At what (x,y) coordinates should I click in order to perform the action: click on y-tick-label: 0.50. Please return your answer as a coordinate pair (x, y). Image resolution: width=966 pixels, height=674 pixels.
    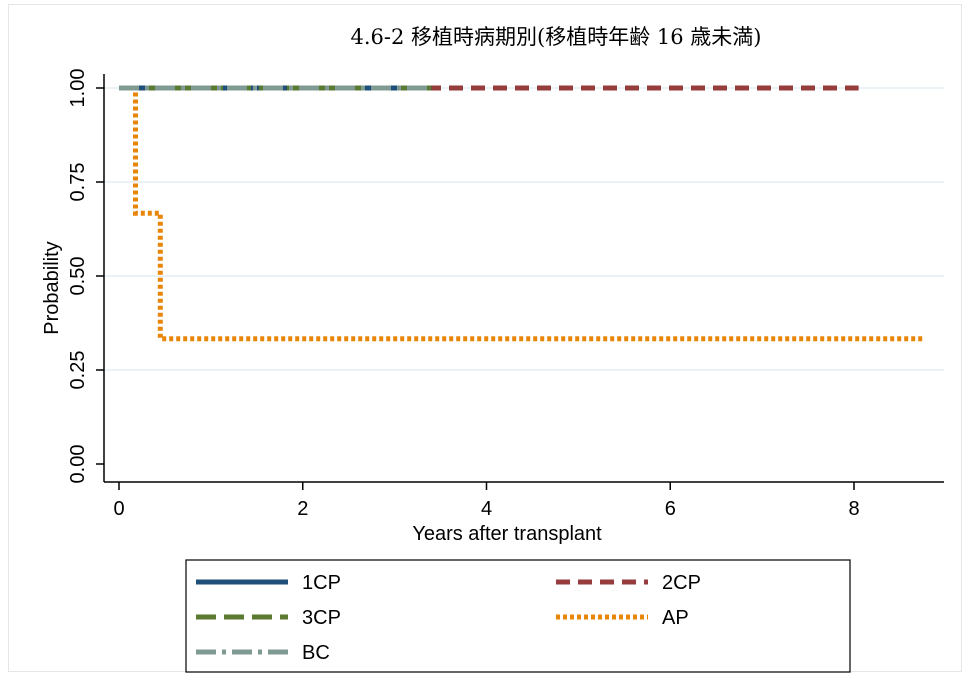
    Looking at the image, I should click on (78, 276).